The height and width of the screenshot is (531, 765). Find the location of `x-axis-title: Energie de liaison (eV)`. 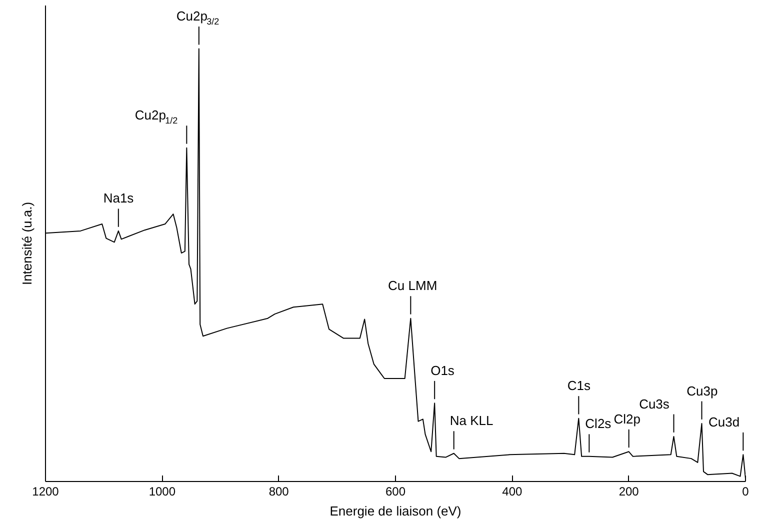

x-axis-title: Energie de liaison (eV) is located at coordinates (396, 511).